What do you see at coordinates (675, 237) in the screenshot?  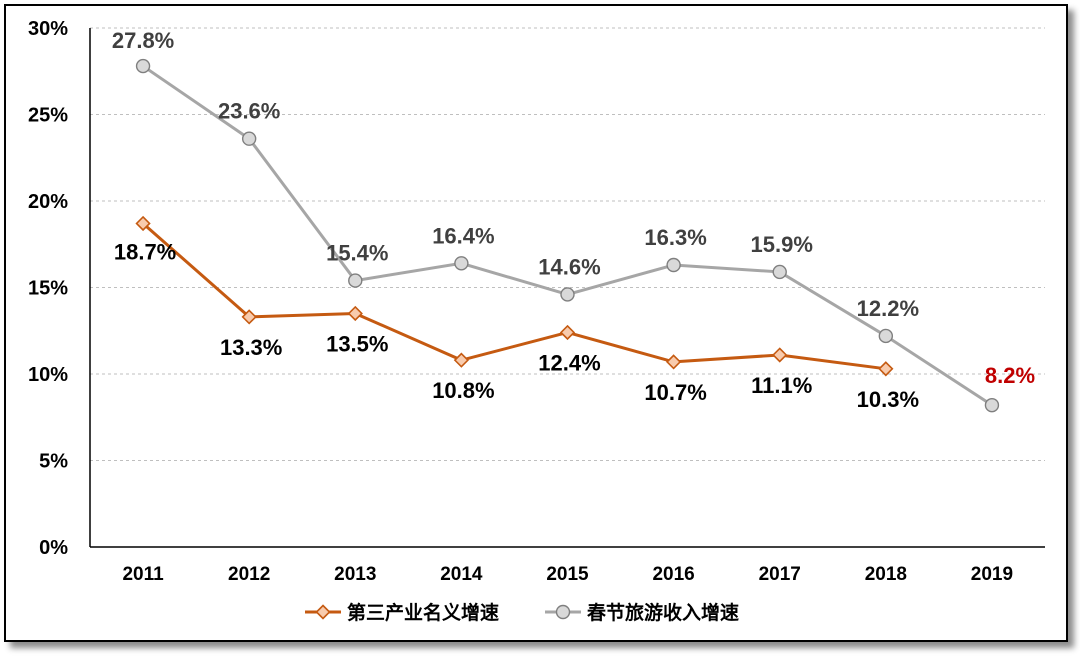 I see `data-label: 16.3%` at bounding box center [675, 237].